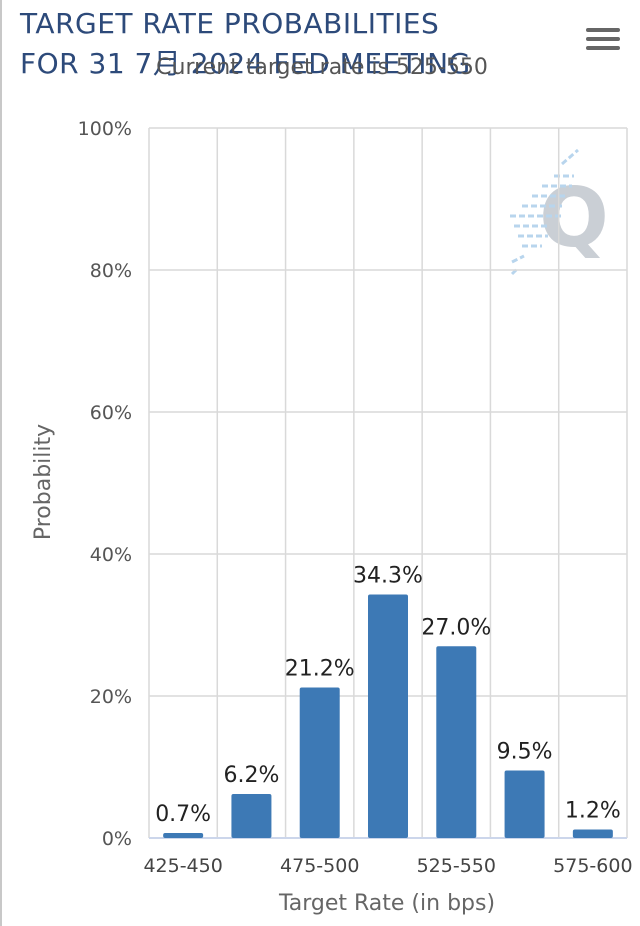 The image size is (640, 926). What do you see at coordinates (111, 413) in the screenshot?
I see `y-tick-label: 60%` at bounding box center [111, 413].